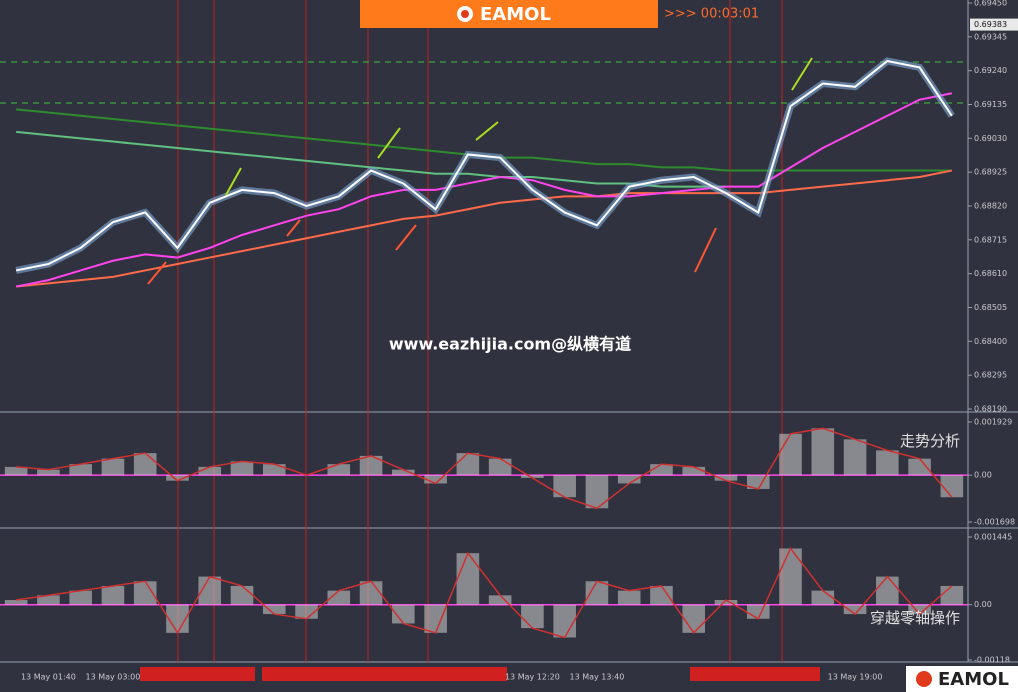 This screenshot has height=692, width=1018. Describe the element at coordinates (990, 409) in the screenshot. I see `y-tick-label: 0.68190` at that location.